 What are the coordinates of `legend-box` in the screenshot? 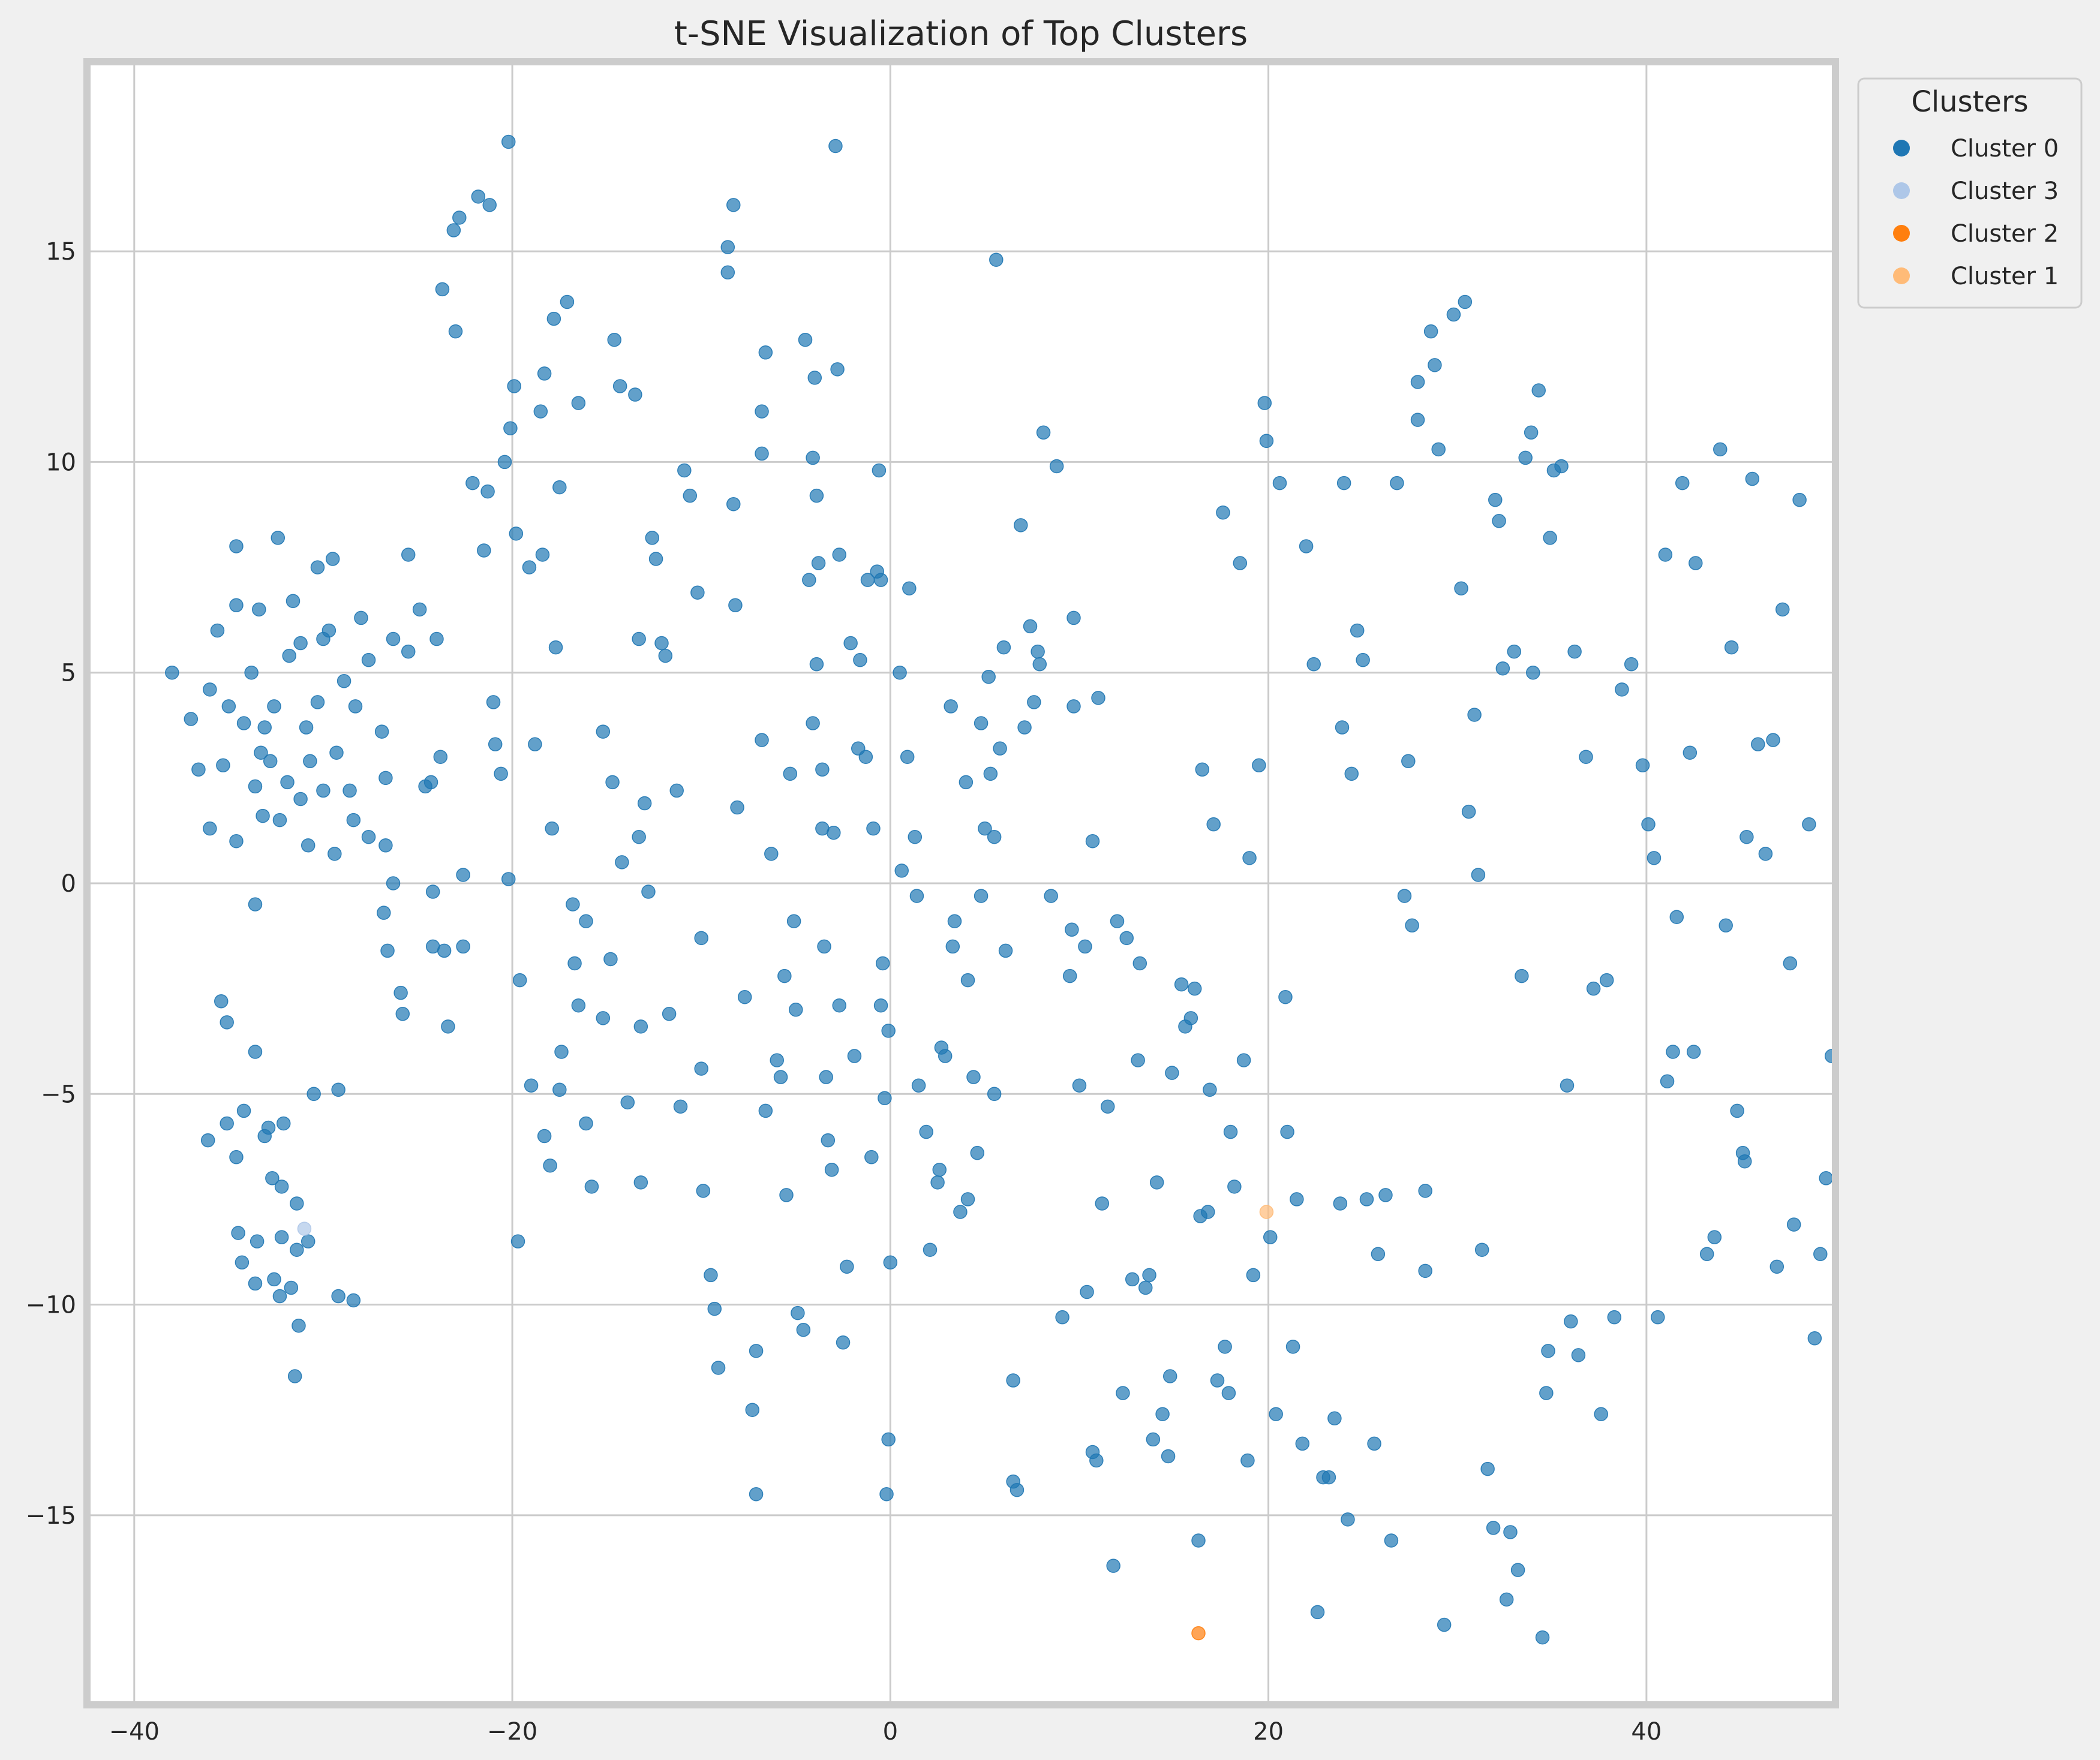 It's located at (1970, 193).